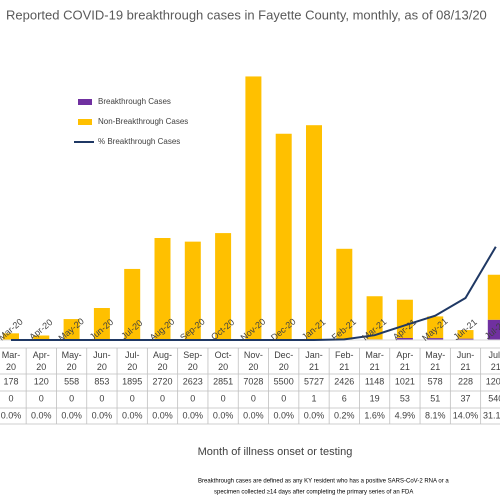 The image size is (500, 500). I want to click on table-cell: 31.1%, so click(491, 415).